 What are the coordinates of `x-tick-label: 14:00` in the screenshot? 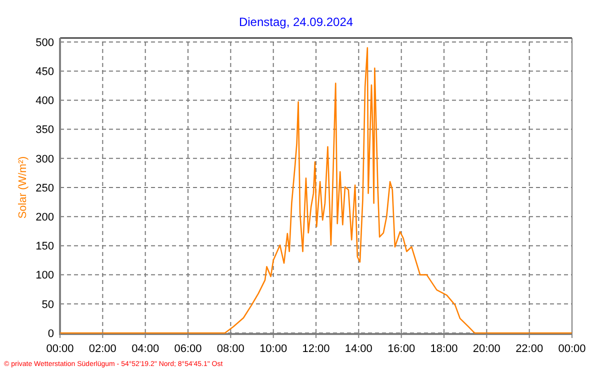 It's located at (358, 349).